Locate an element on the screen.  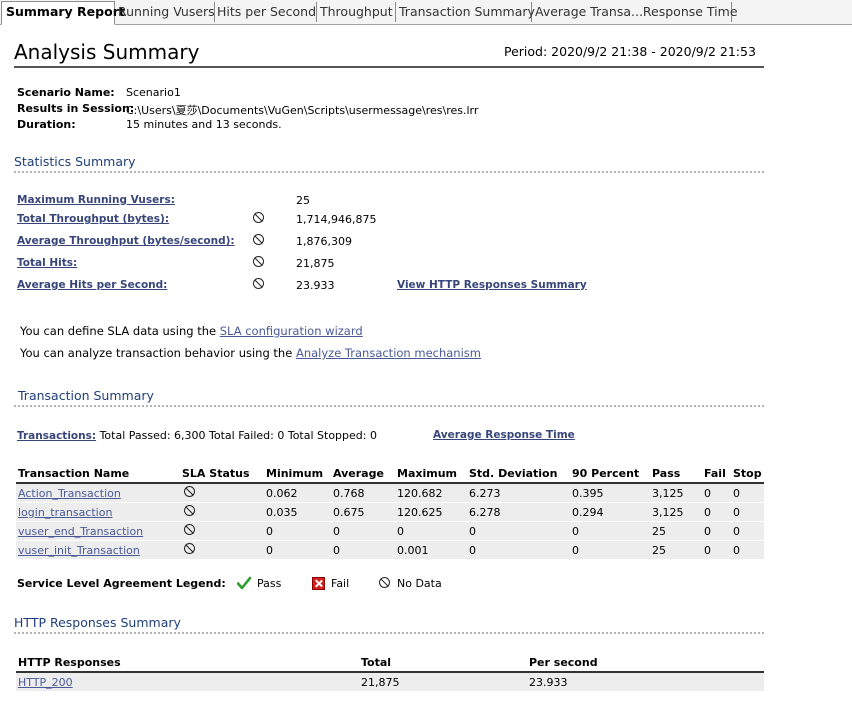
col-total: Total is located at coordinates (443, 663).